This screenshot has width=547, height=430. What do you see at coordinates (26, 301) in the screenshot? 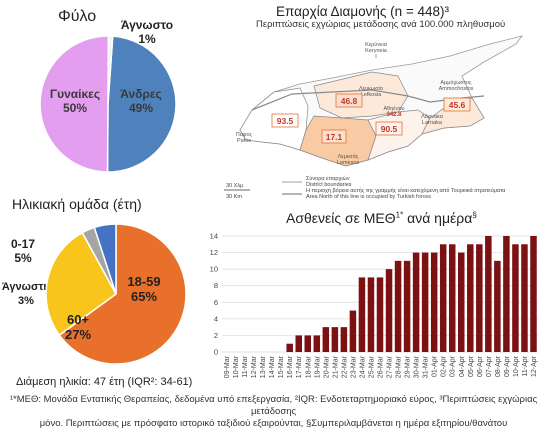
I see `age-unknown-pct: 3%` at bounding box center [26, 301].